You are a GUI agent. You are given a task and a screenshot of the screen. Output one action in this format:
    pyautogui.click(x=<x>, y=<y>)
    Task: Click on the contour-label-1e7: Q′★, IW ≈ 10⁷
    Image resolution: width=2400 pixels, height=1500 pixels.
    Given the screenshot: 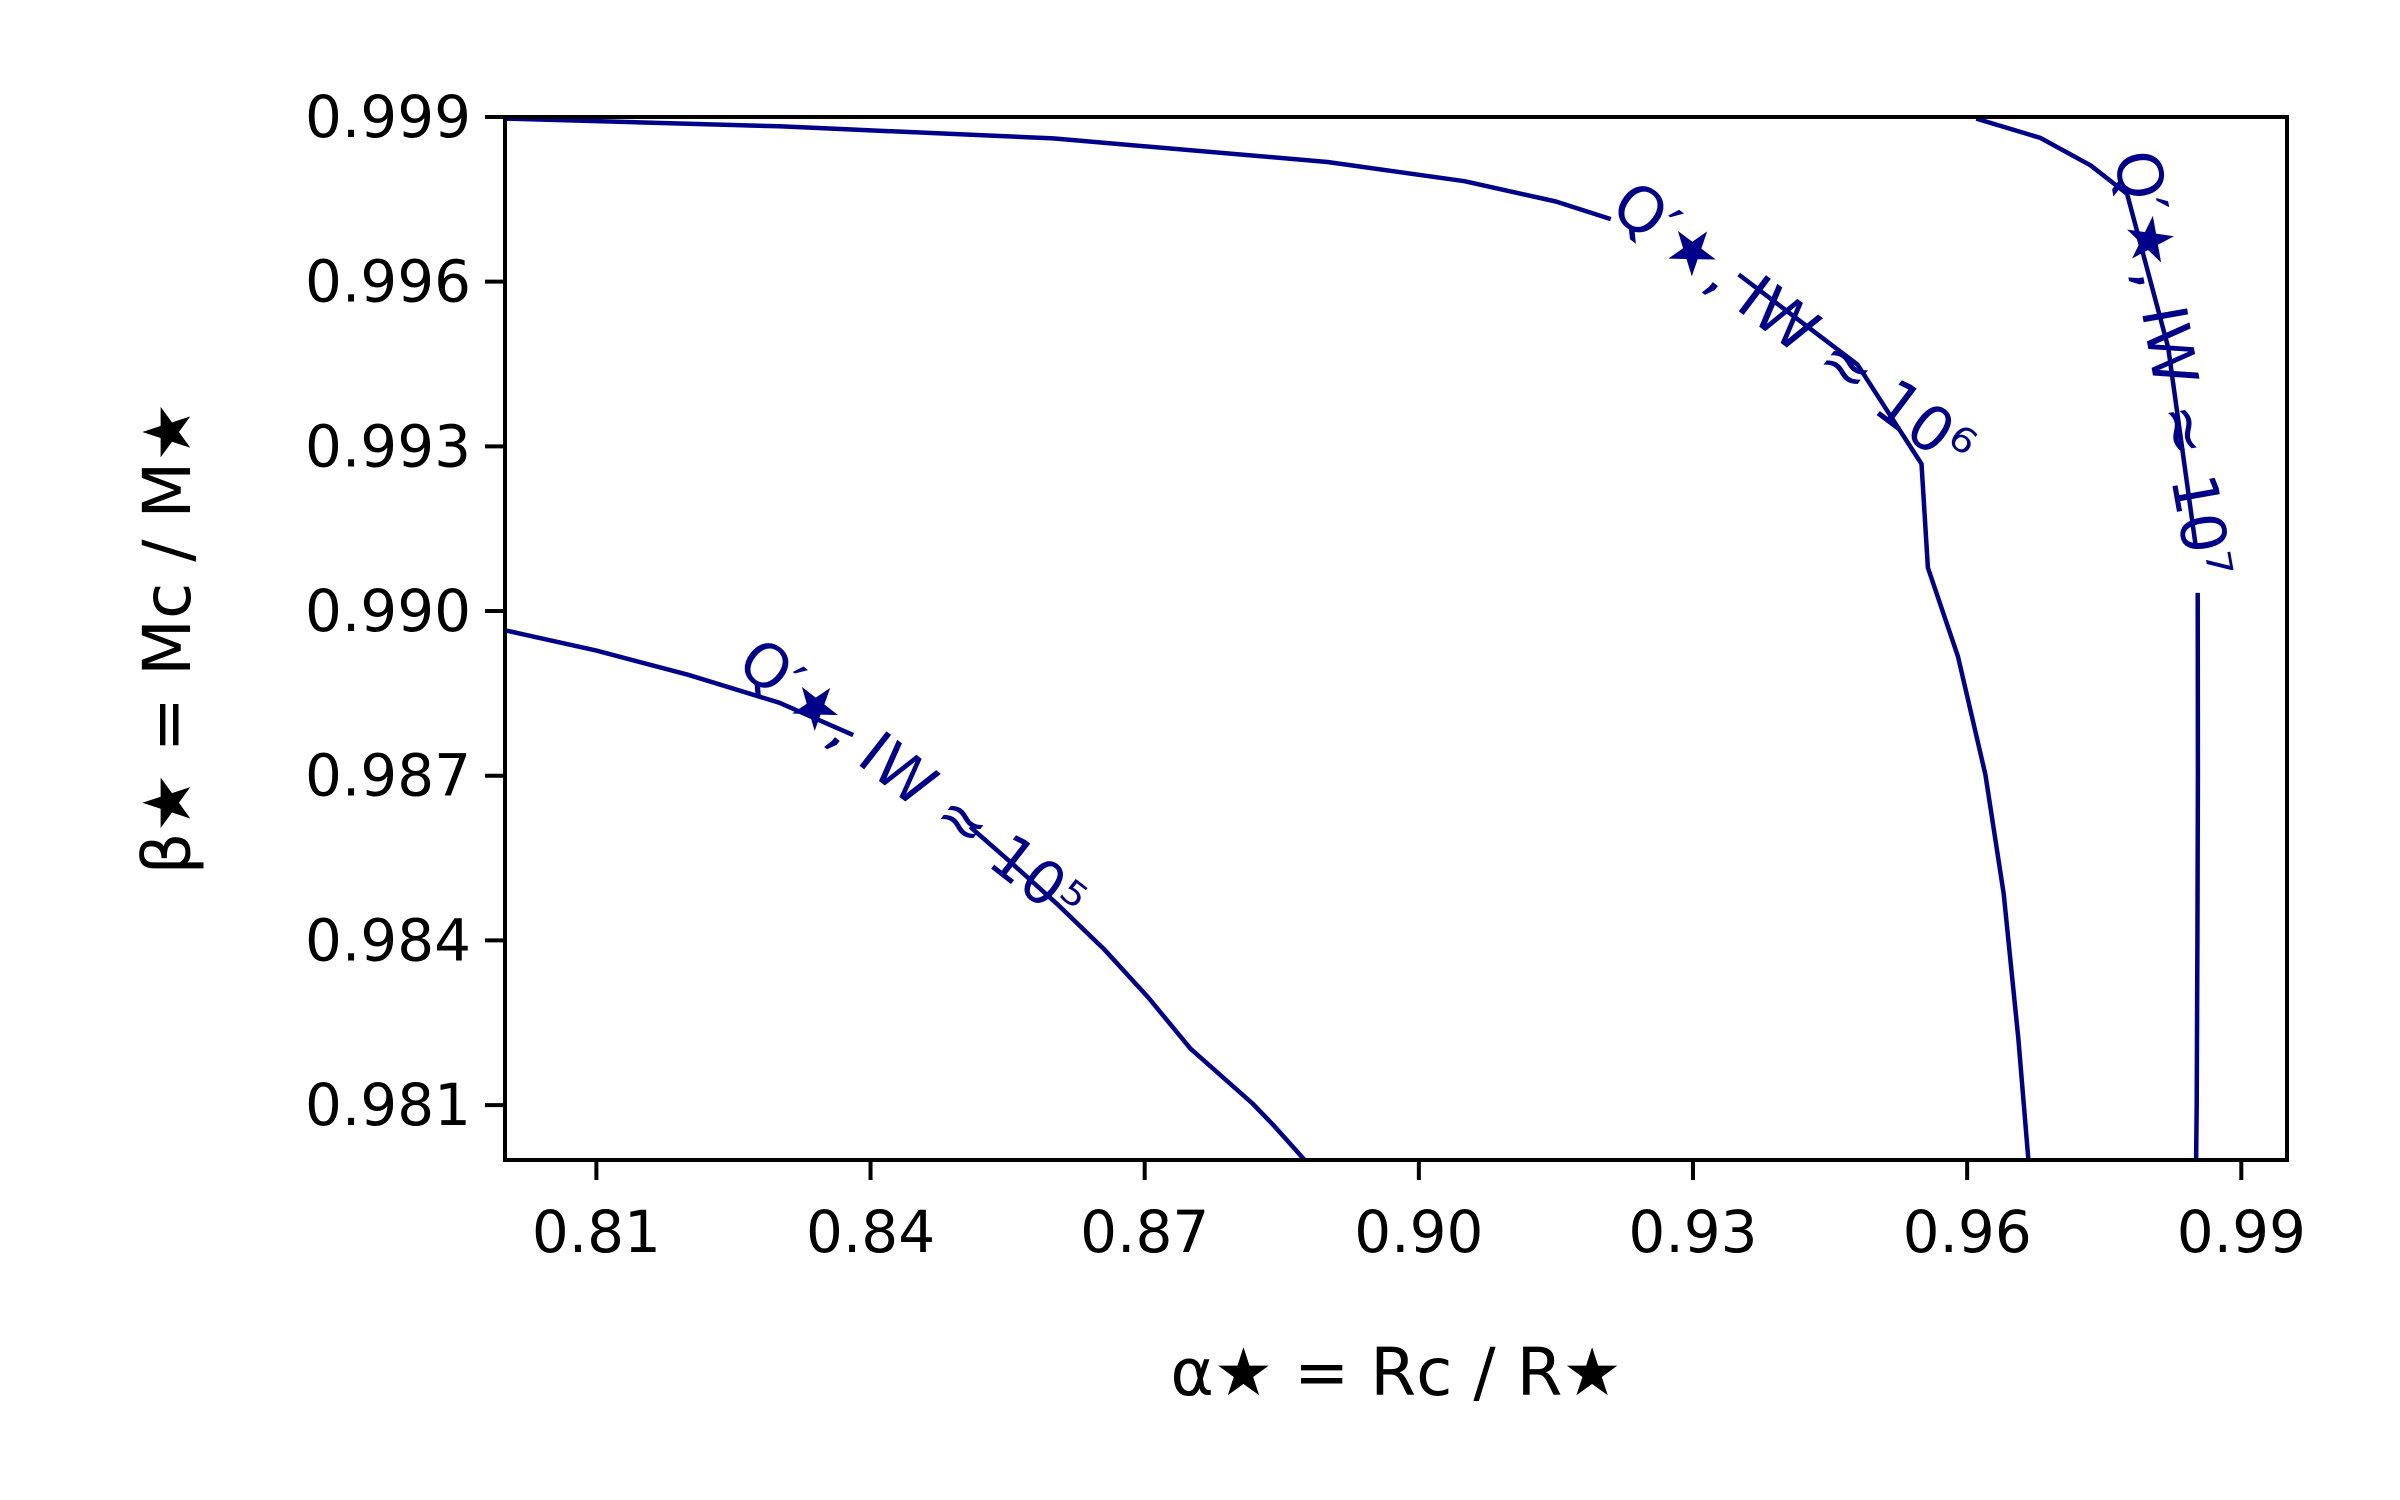 What is the action you would take?
    pyautogui.click(x=2172, y=364)
    